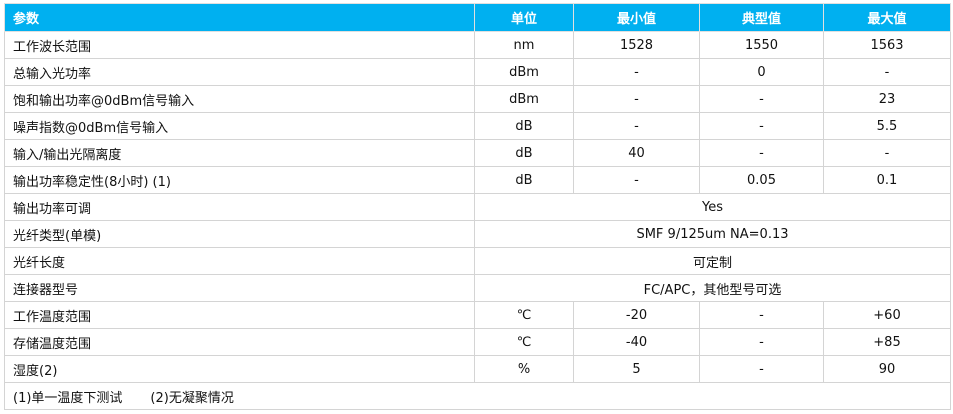 Image resolution: width=953 pixels, height=414 pixels. I want to click on cell-max: 23, so click(887, 99).